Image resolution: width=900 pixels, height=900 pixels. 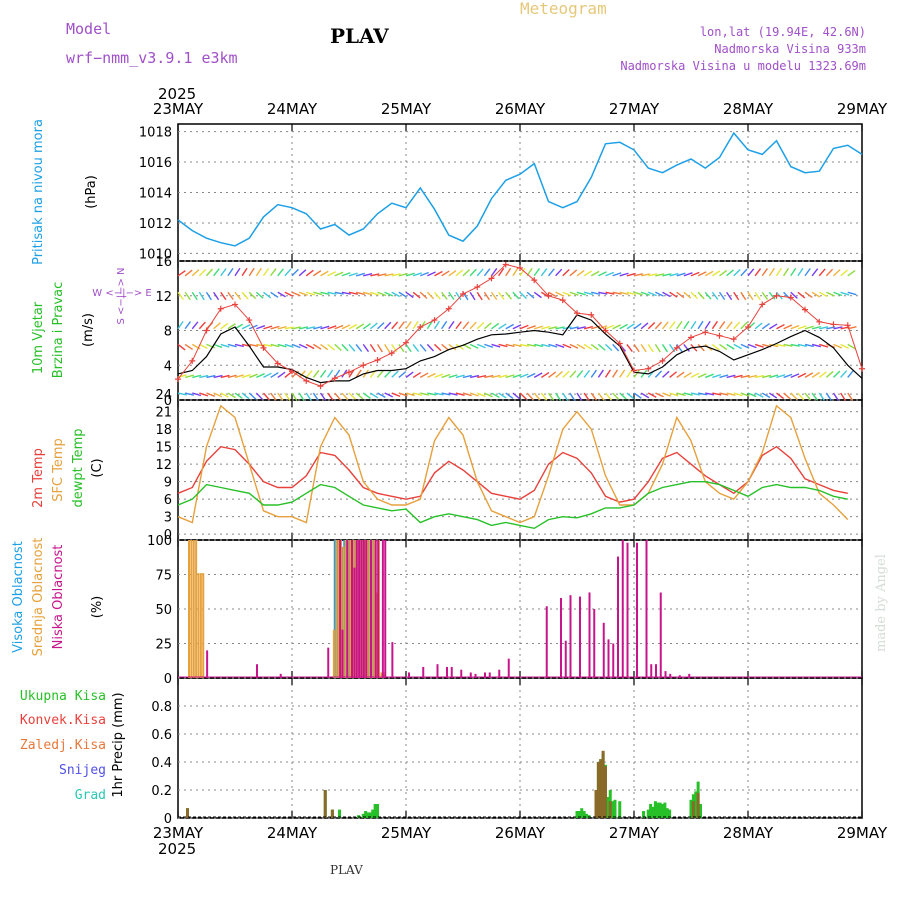 What do you see at coordinates (634, 109) in the screenshot?
I see `x-day-label-top: 27MAY` at bounding box center [634, 109].